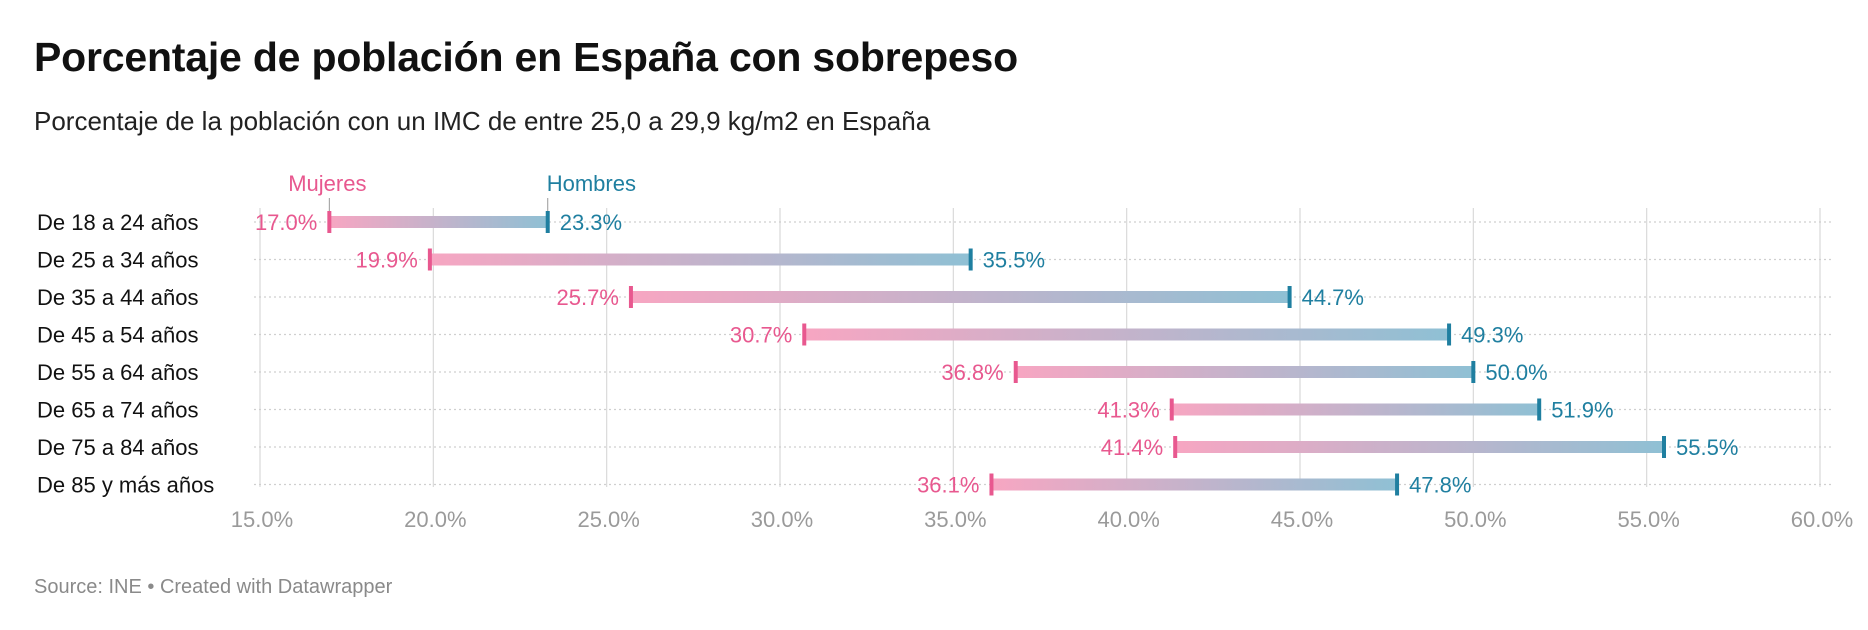 The width and height of the screenshot is (1868, 630). Describe the element at coordinates (1440, 485) in the screenshot. I see `hombres-value-label: 47.8%` at that location.